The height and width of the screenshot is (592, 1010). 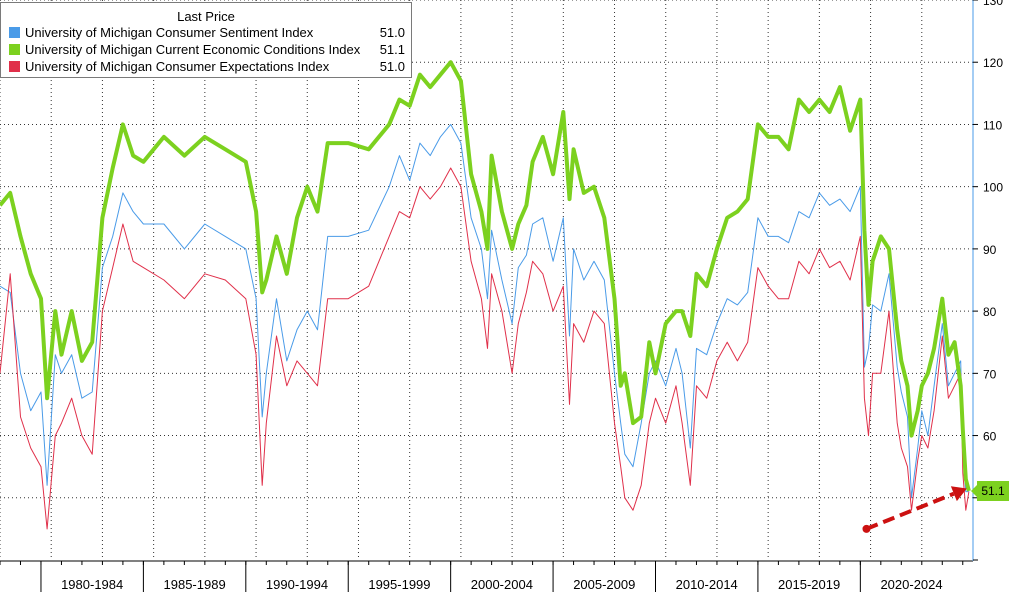 What do you see at coordinates (392, 32) in the screenshot?
I see `legend-value-sentiment: 51.0` at bounding box center [392, 32].